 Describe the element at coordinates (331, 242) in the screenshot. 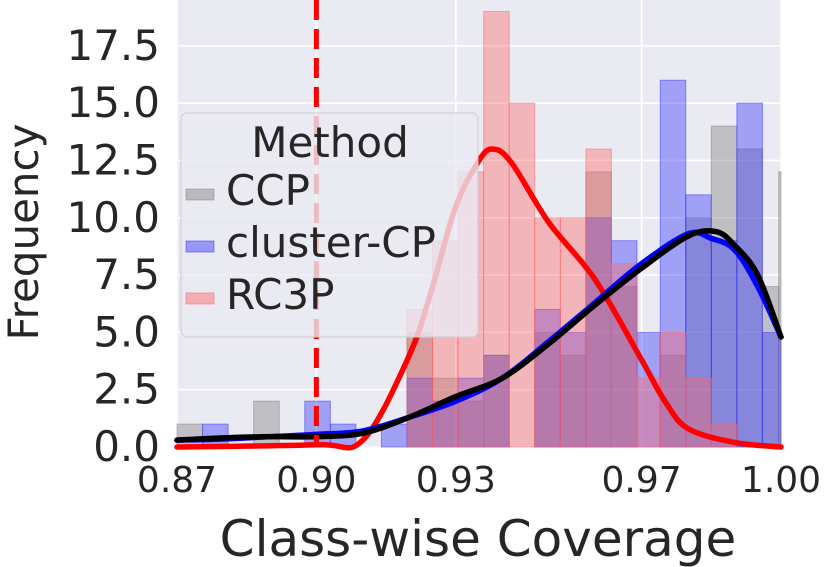

I see `cluster-cp-legend-label: cluster-CP` at that location.